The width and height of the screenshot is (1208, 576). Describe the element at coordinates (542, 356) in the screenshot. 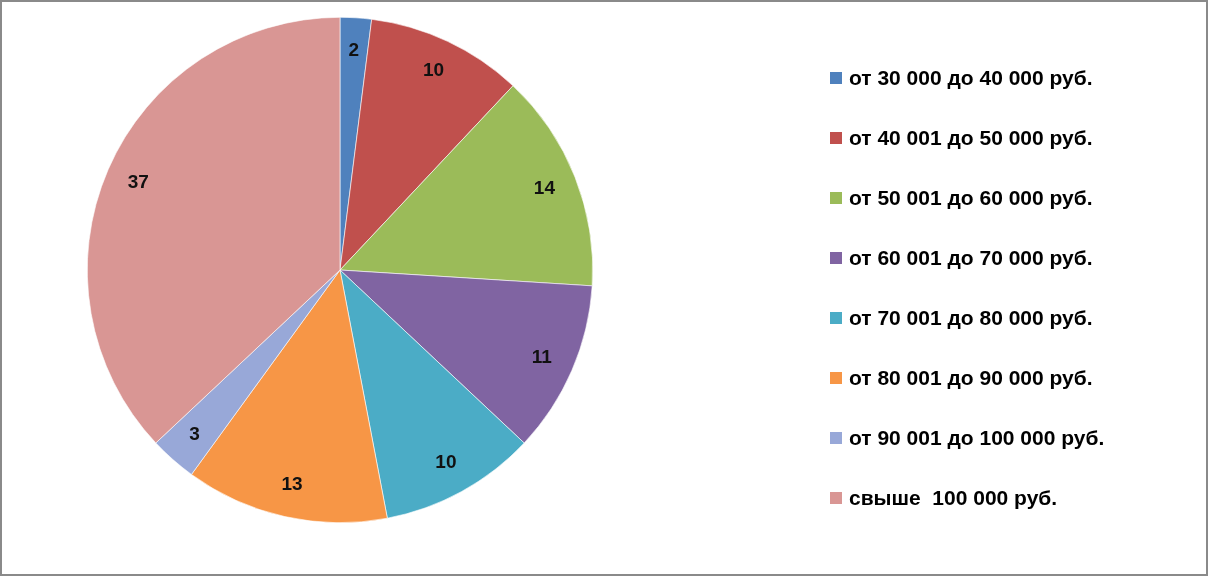

I see `data-label: 11` at that location.